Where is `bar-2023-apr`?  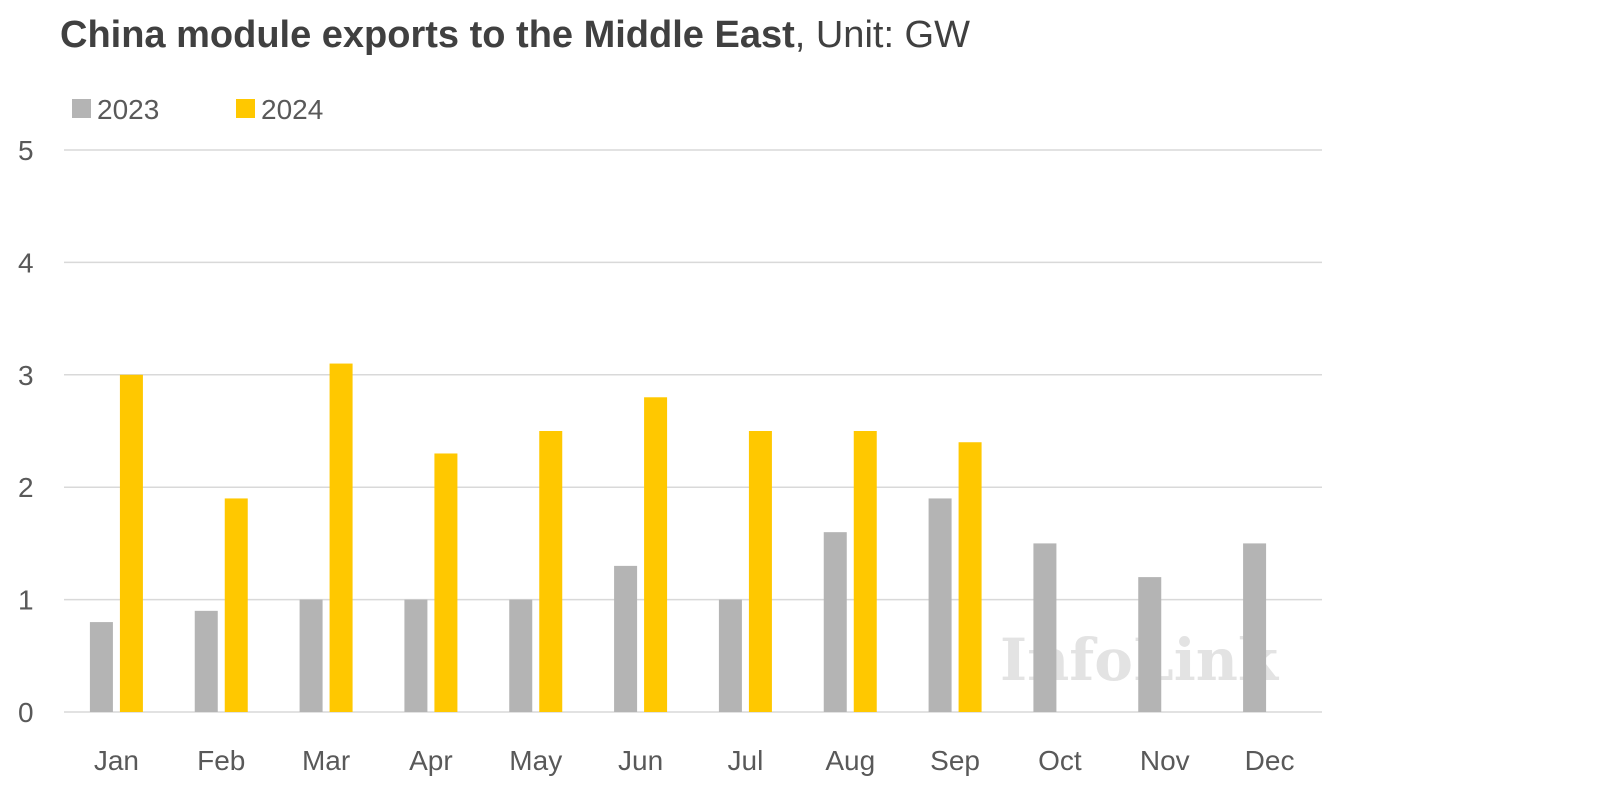
bar-2023-apr is located at coordinates (416, 655).